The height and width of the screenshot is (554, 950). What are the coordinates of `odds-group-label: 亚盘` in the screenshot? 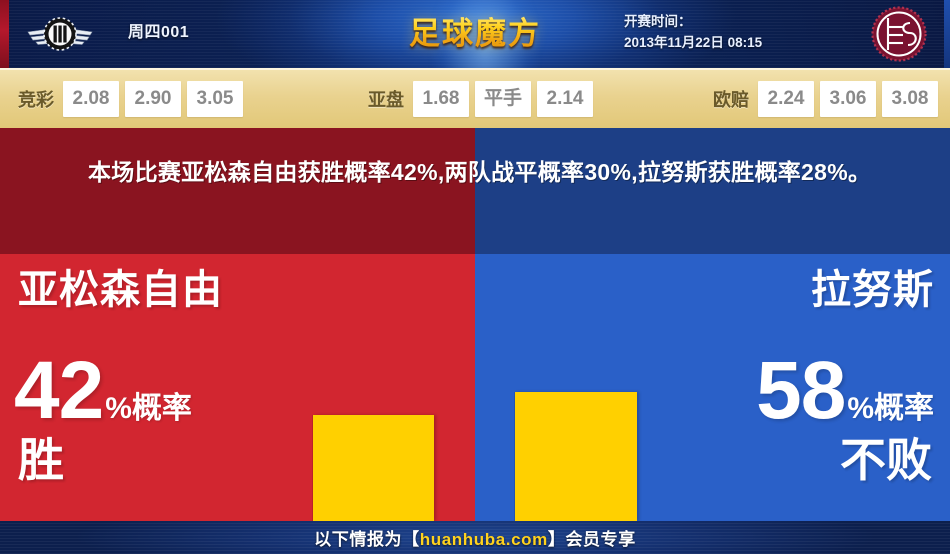 It's located at (386, 100).